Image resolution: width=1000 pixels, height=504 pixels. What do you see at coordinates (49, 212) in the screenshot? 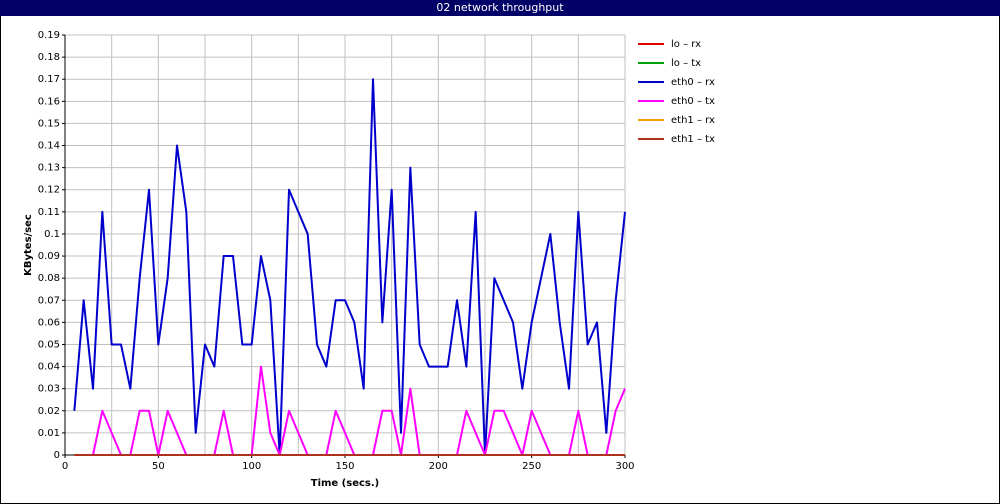
I see `y-tick-label: 0.11` at bounding box center [49, 212].